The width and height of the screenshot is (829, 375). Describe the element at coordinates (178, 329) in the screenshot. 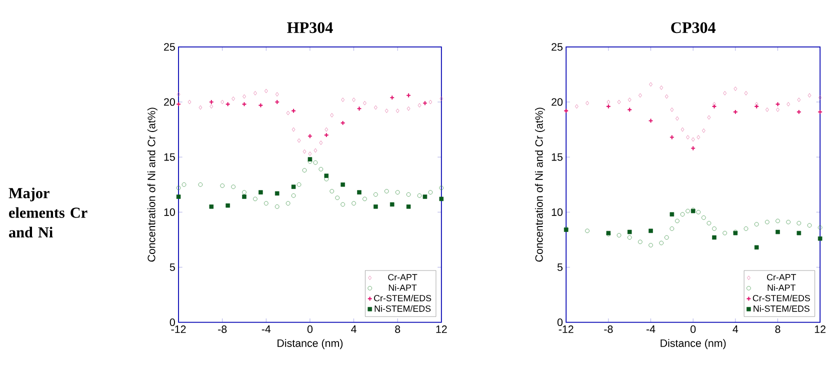

I see `x-tick-label: -12` at that location.